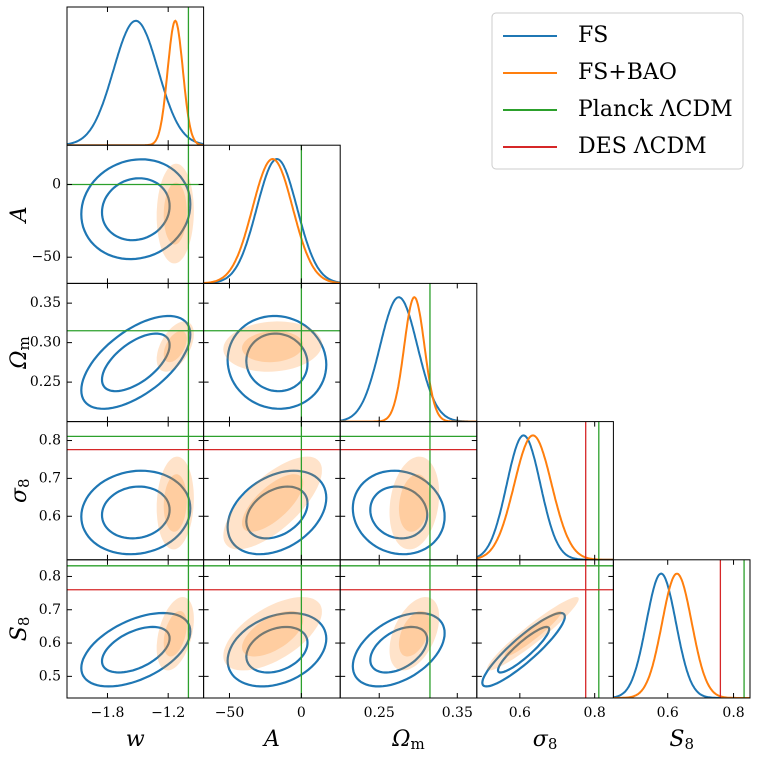 This screenshot has width=758, height=758. I want to click on y-axis-label: S8, so click(20, 629).